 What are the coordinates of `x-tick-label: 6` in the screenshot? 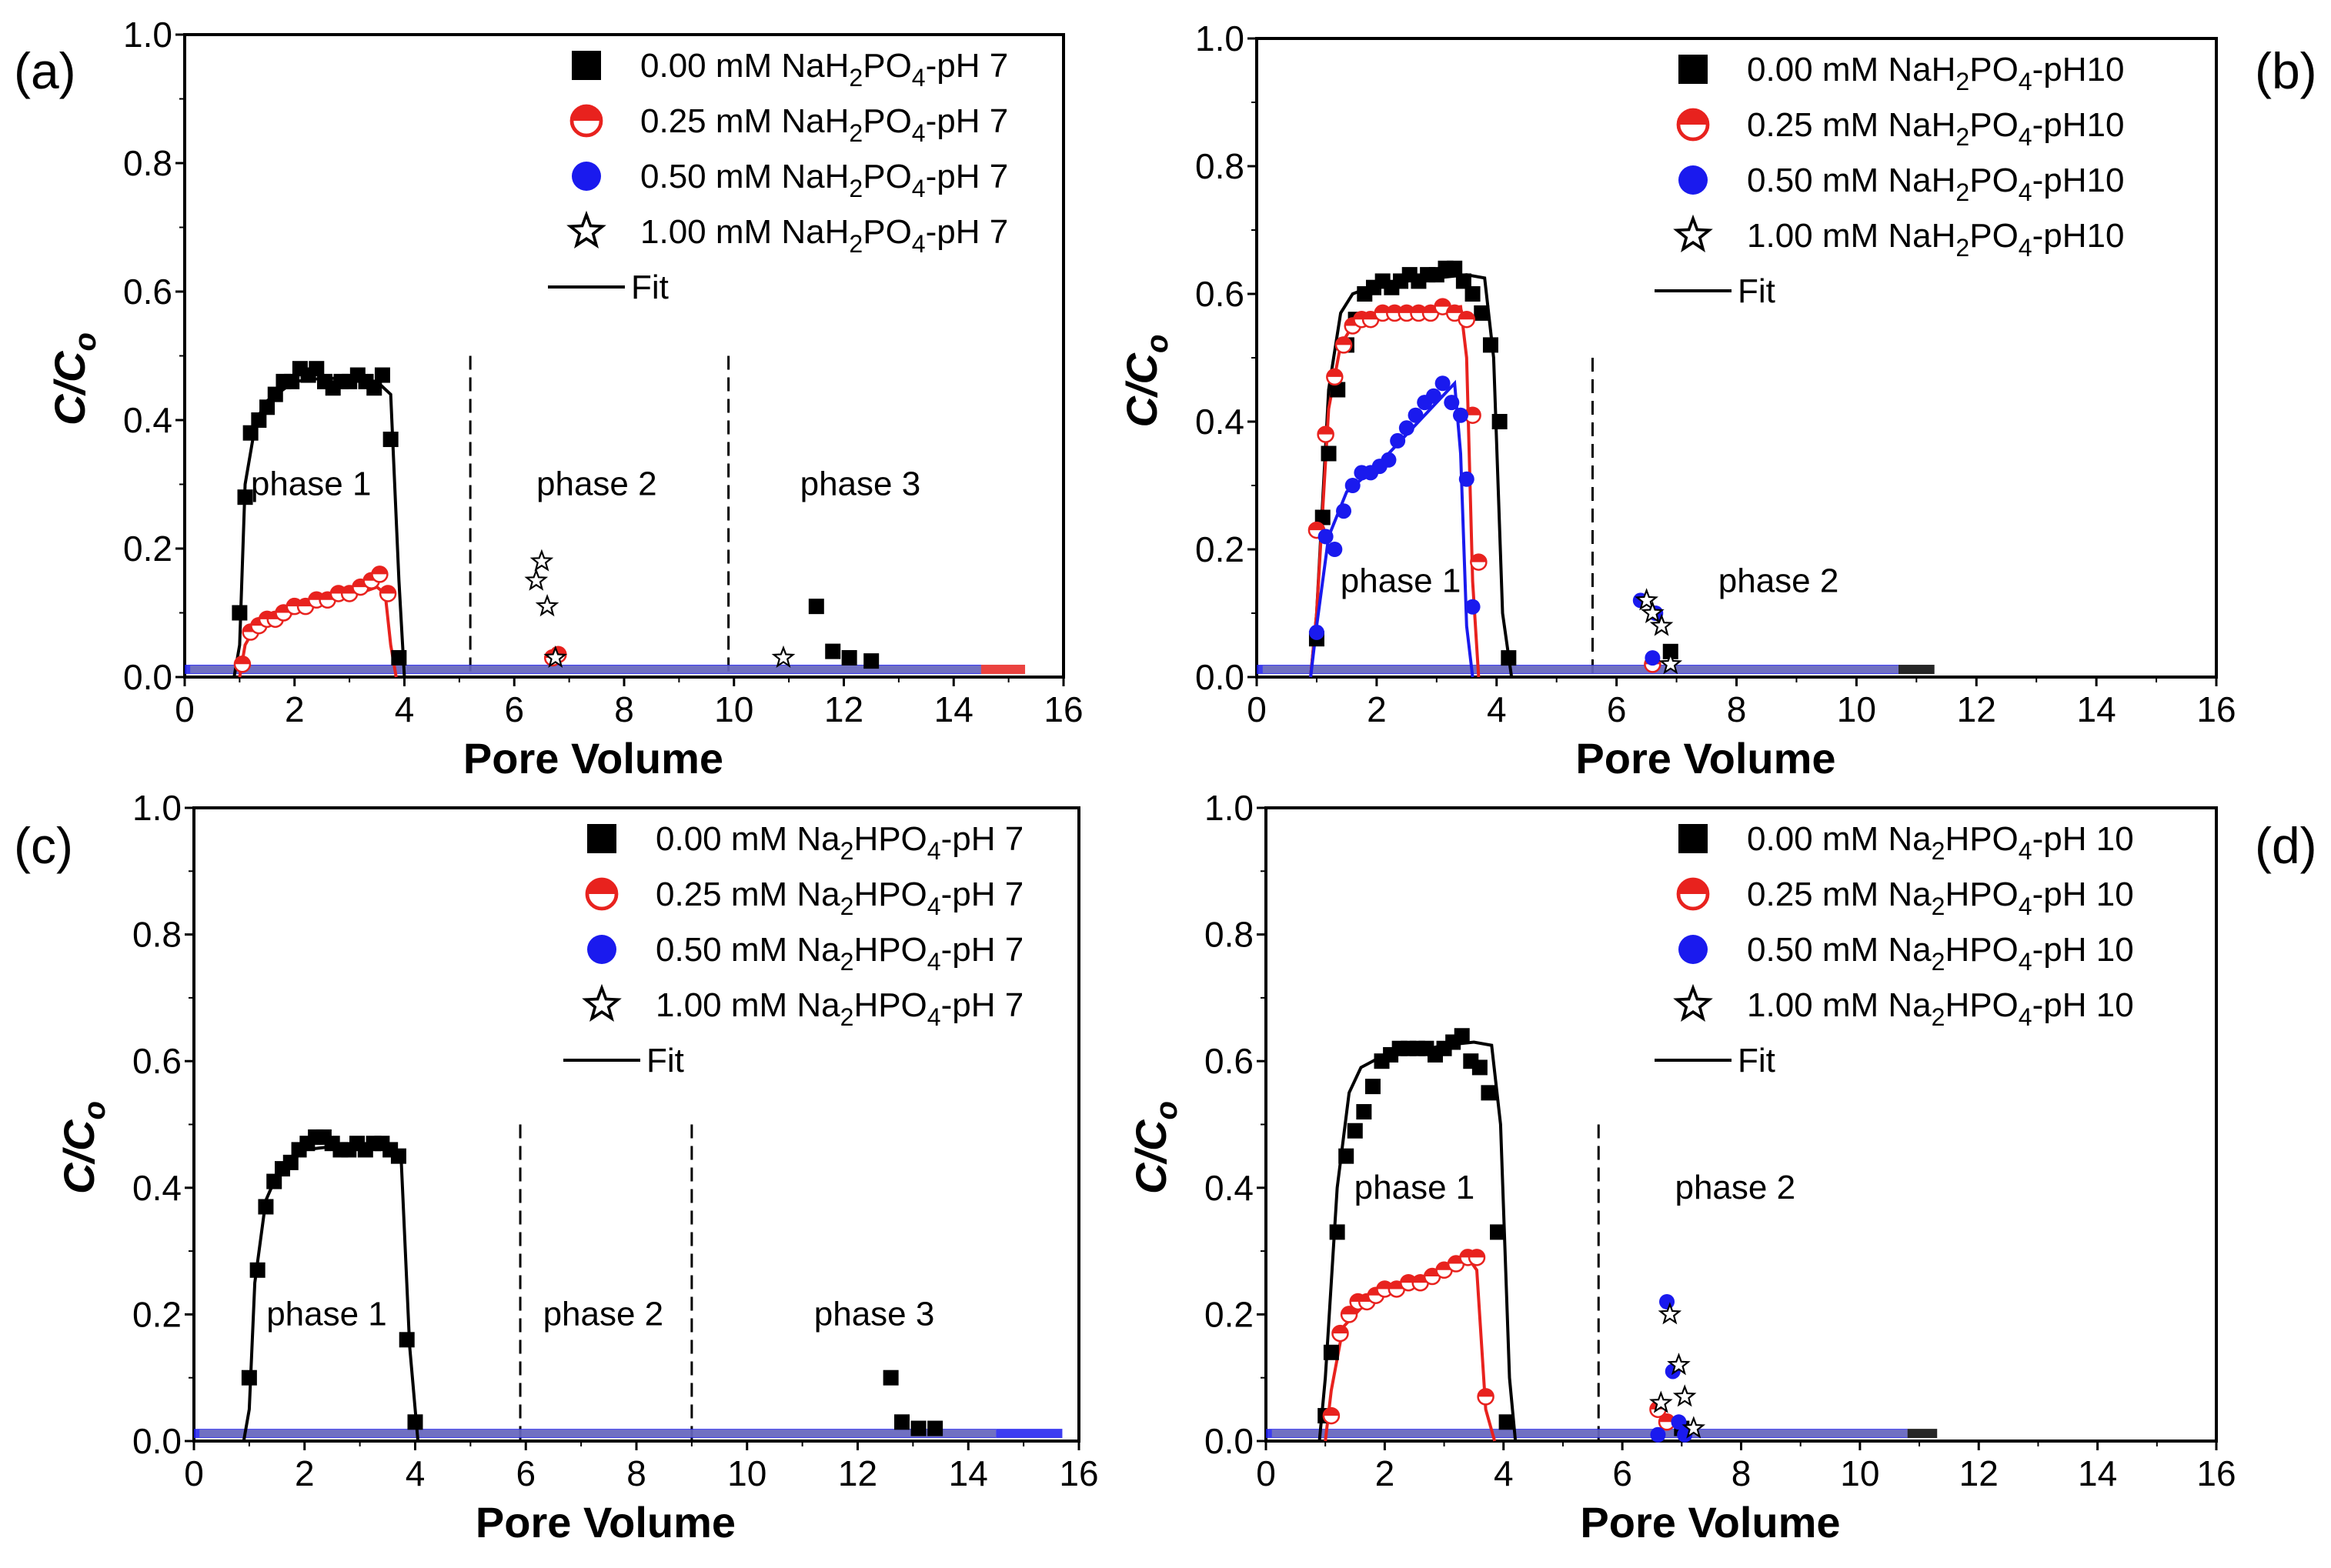 It's located at (526, 1473).